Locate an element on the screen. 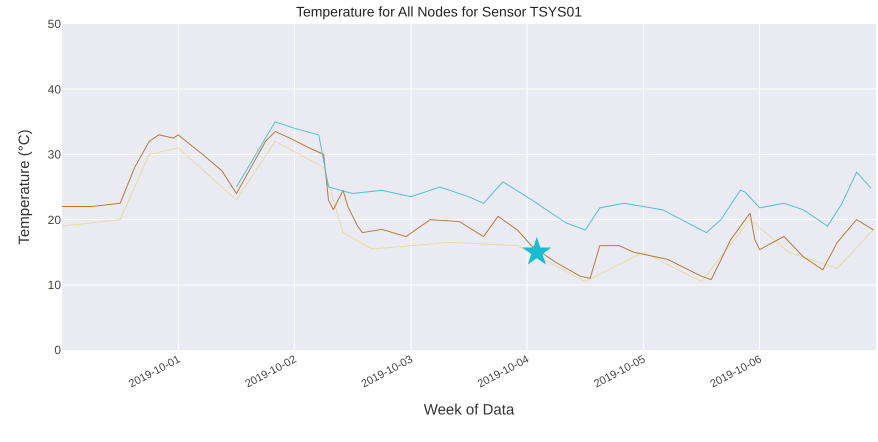  y-tick-label: 50 is located at coordinates (55, 24).